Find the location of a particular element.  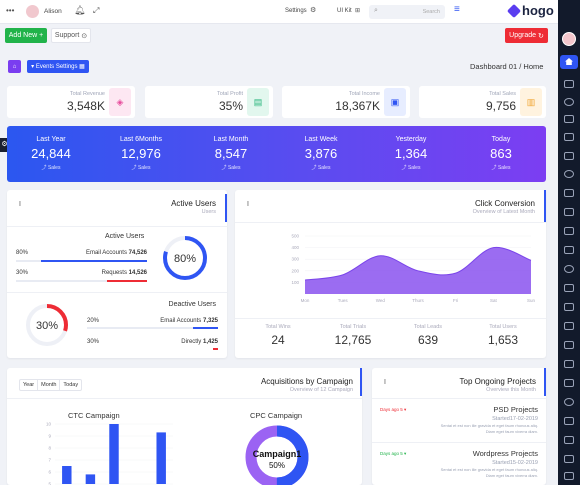

row-label-text: Email Accounts is located at coordinates (106, 253).